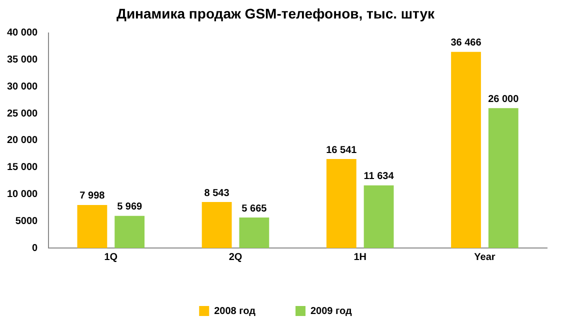 The width and height of the screenshot is (567, 326). I want to click on chart-title: Динамика продаж GSM-телефонов, тыс. штук, so click(276, 13).